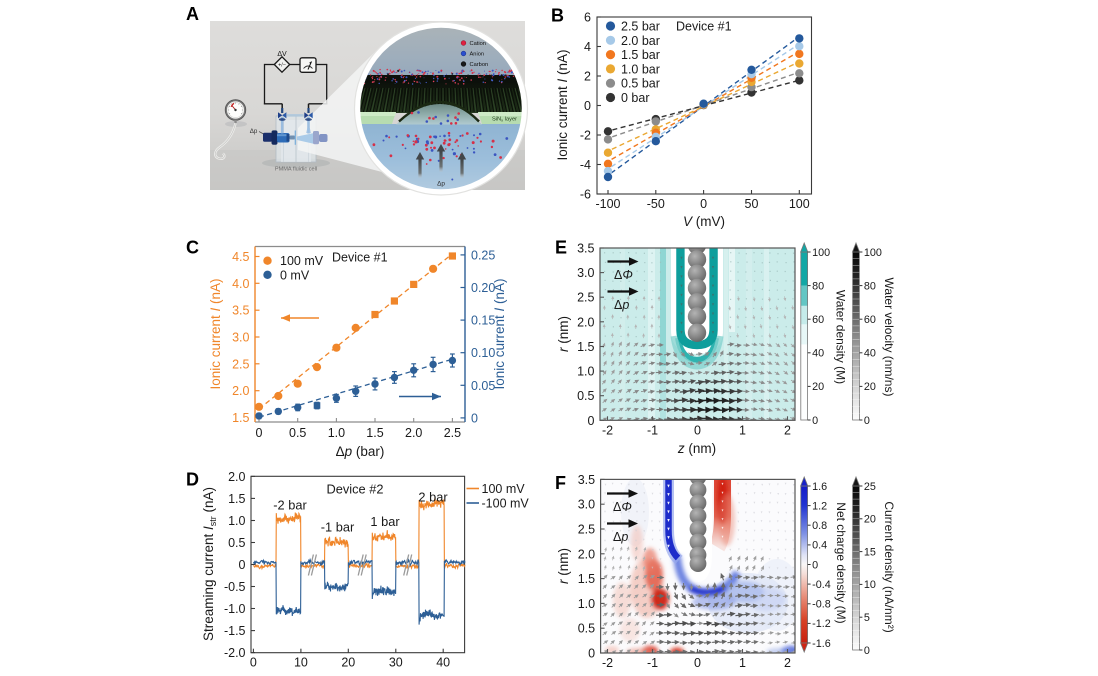 This screenshot has width=1098, height=676. Describe the element at coordinates (867, 618) in the screenshot. I see `svg-text: 5` at that location.